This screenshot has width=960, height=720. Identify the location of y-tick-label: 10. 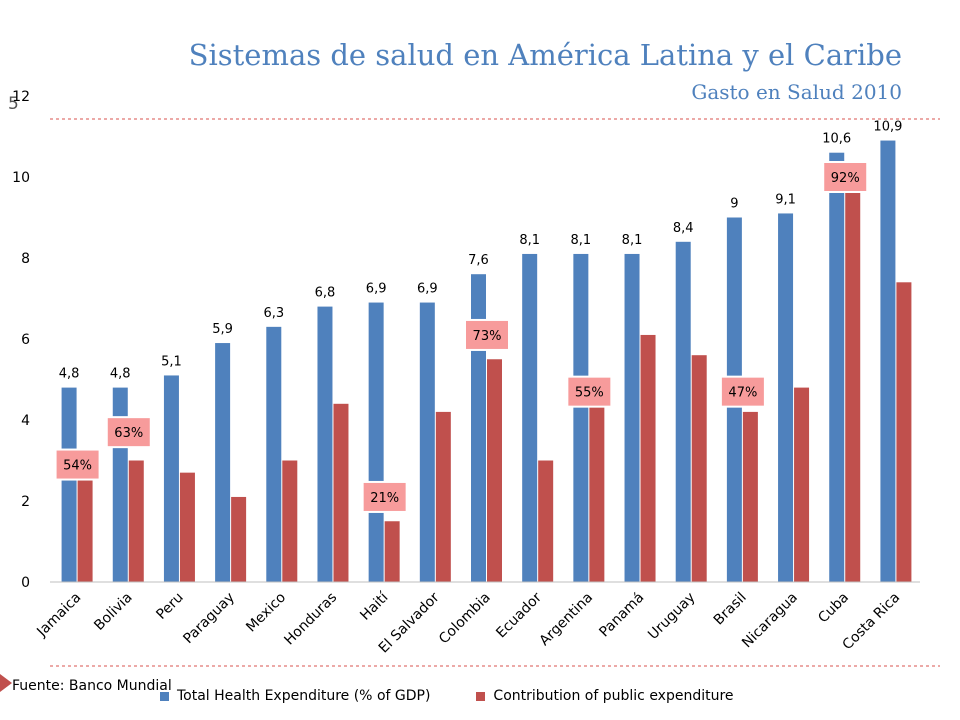
(21, 178).